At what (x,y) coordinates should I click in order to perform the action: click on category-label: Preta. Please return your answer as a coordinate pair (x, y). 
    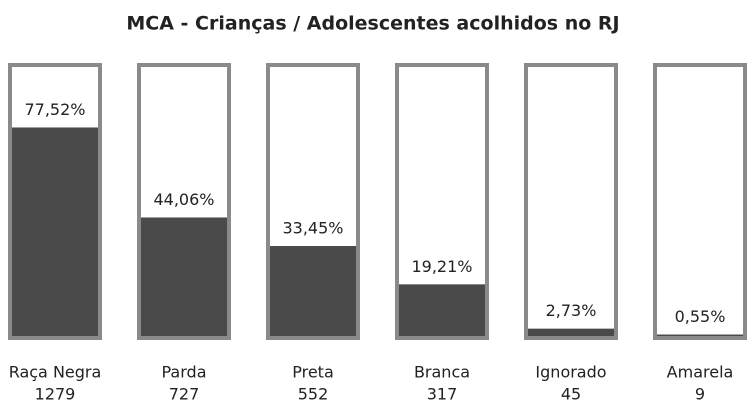
    Looking at the image, I should click on (313, 372).